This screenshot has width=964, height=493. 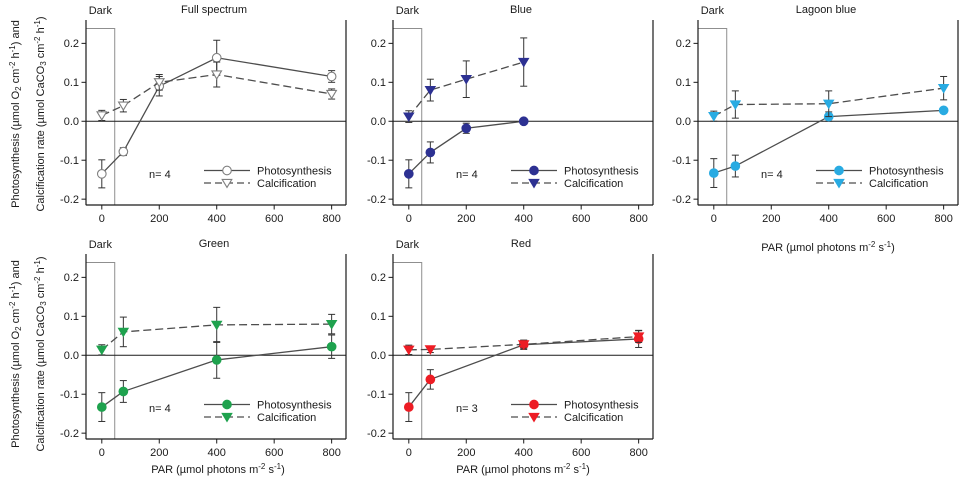 I want to click on n-label: n= 4, so click(x=467, y=175).